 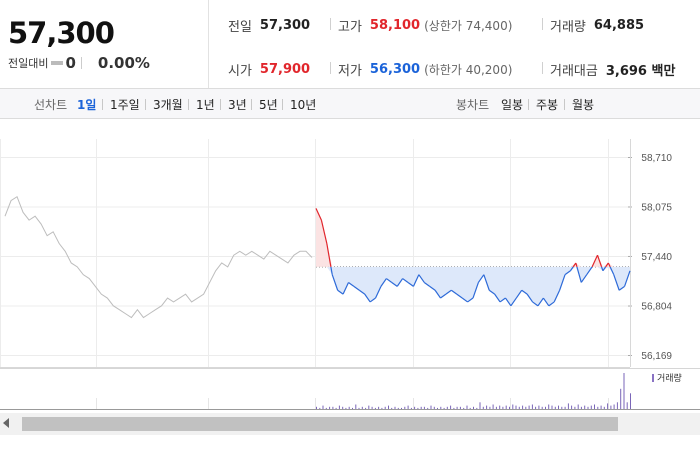 What do you see at coordinates (168, 105) in the screenshot?
I see `period-tab-3m: 3개월` at bounding box center [168, 105].